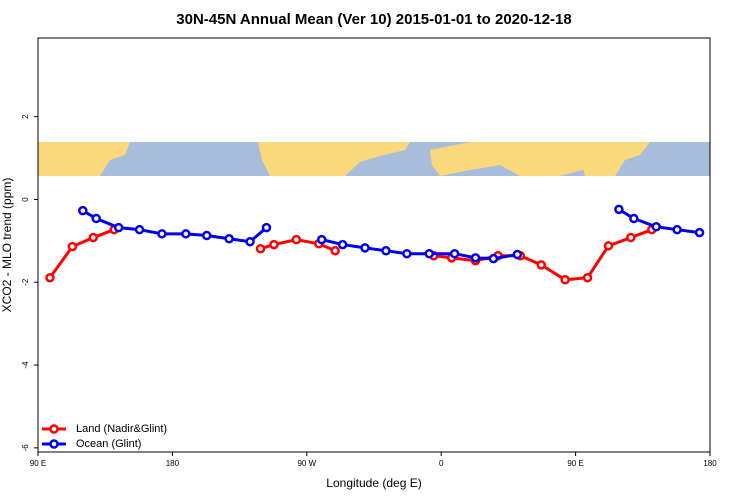 The width and height of the screenshot is (750, 500). I want to click on legend-label: Land (Nadir&Glint), so click(121, 429).